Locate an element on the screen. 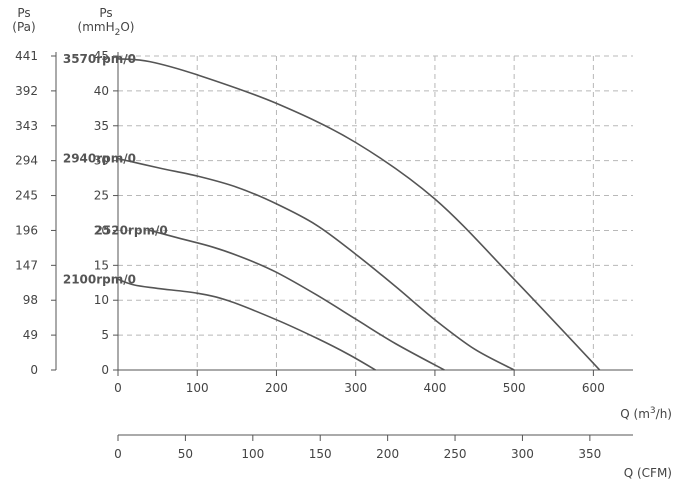  pa-tick-label: 49 is located at coordinates (30, 335).